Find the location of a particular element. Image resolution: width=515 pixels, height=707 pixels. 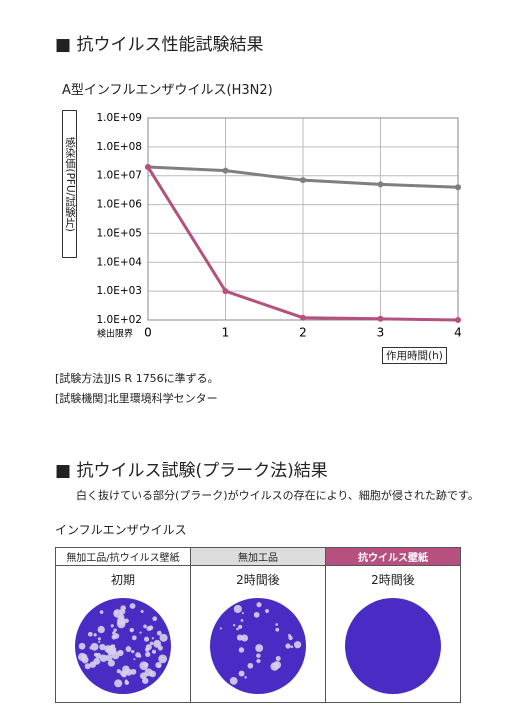

x-tick-label: 4 is located at coordinates (458, 333).